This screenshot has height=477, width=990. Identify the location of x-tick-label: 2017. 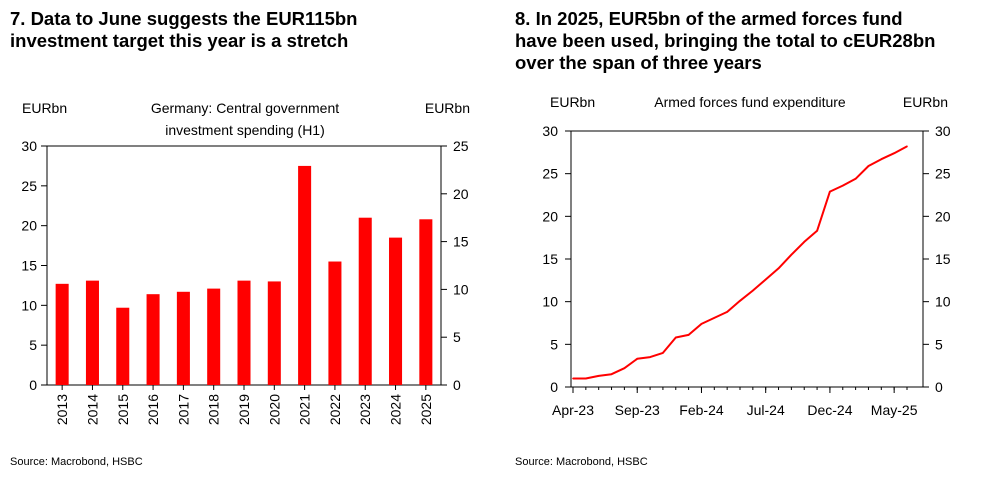
(183, 409).